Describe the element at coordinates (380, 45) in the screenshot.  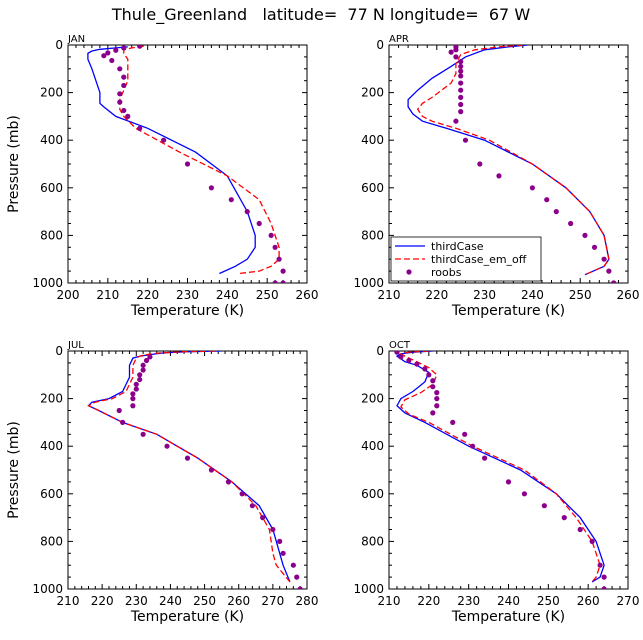
I see `y-tick-label: 0` at that location.